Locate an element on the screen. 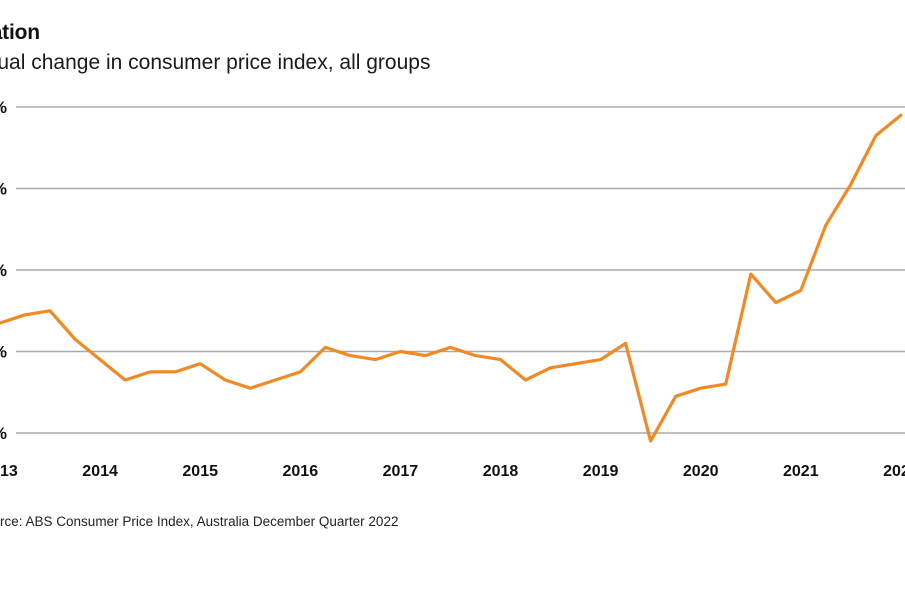 Image resolution: width=905 pixels, height=613 pixels. x-axis-labels: 2013 2014 2015 2016 2017 2018 2019 2020 2021 2022 is located at coordinates (452, 471).